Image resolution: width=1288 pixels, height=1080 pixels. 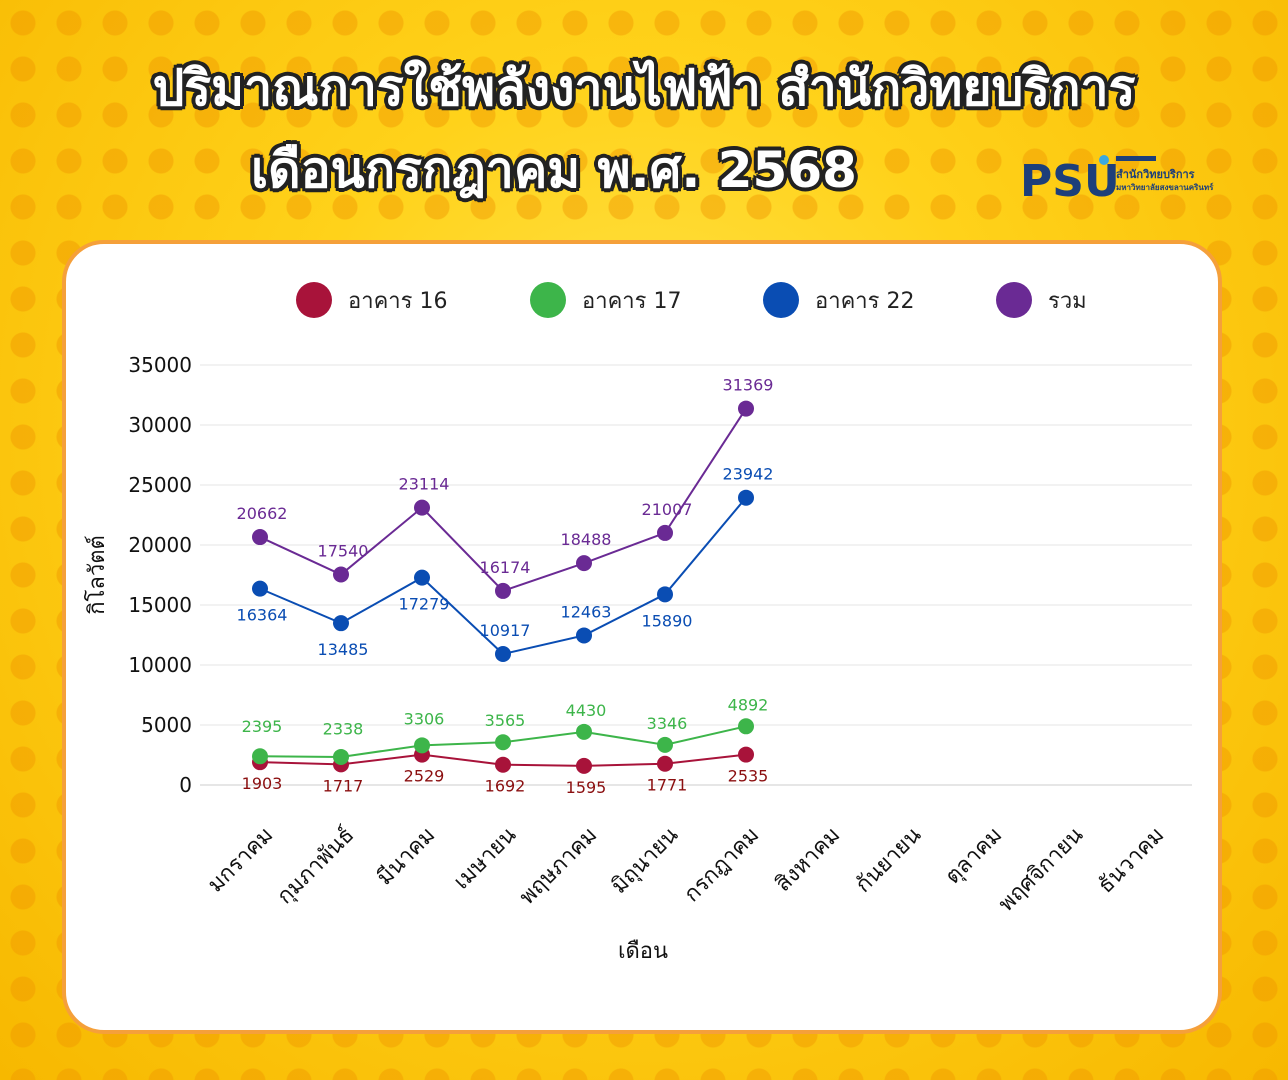 What do you see at coordinates (160, 605) in the screenshot?
I see `y-tick-label: 15000` at bounding box center [160, 605].